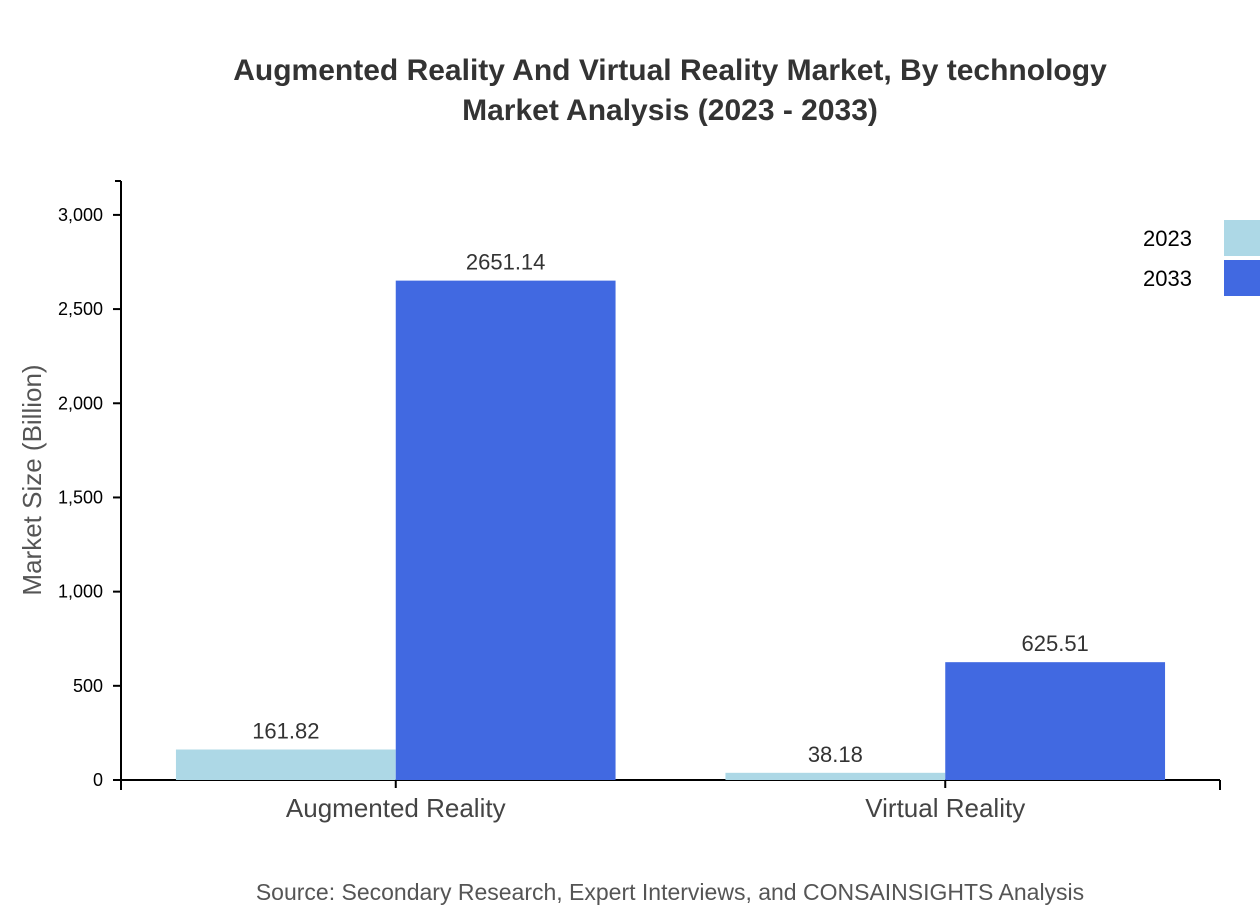  I want to click on legend-swatch-2023, so click(1242, 238).